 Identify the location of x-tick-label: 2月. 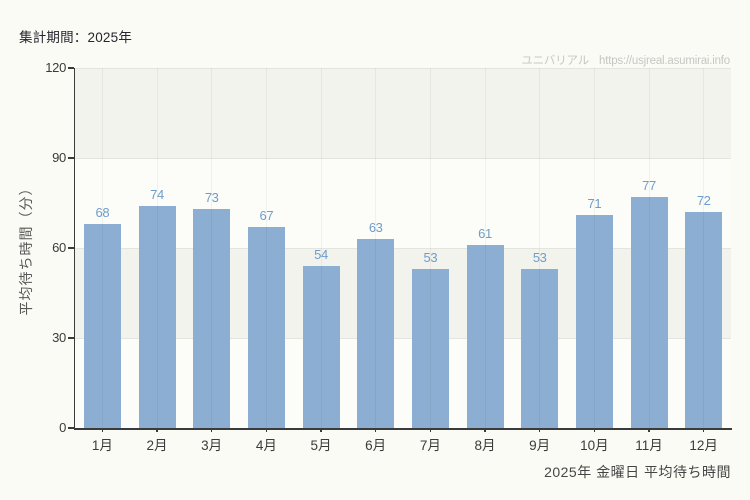
(157, 445).